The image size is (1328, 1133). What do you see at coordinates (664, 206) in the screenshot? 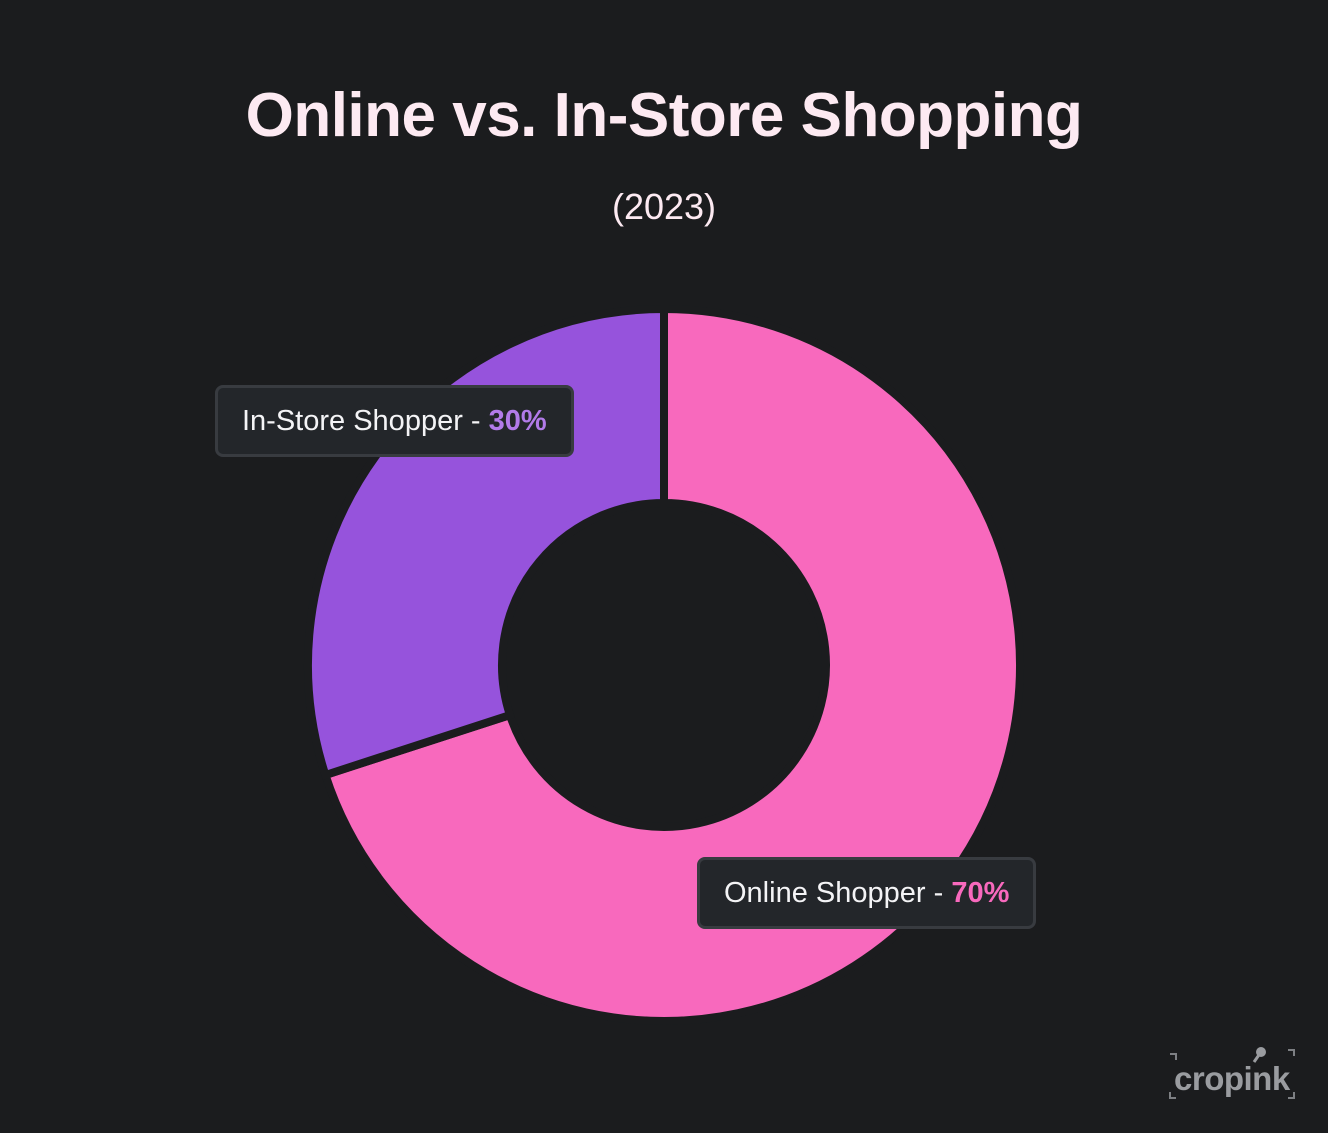
I see `chart-subtitle: (2023)` at bounding box center [664, 206].